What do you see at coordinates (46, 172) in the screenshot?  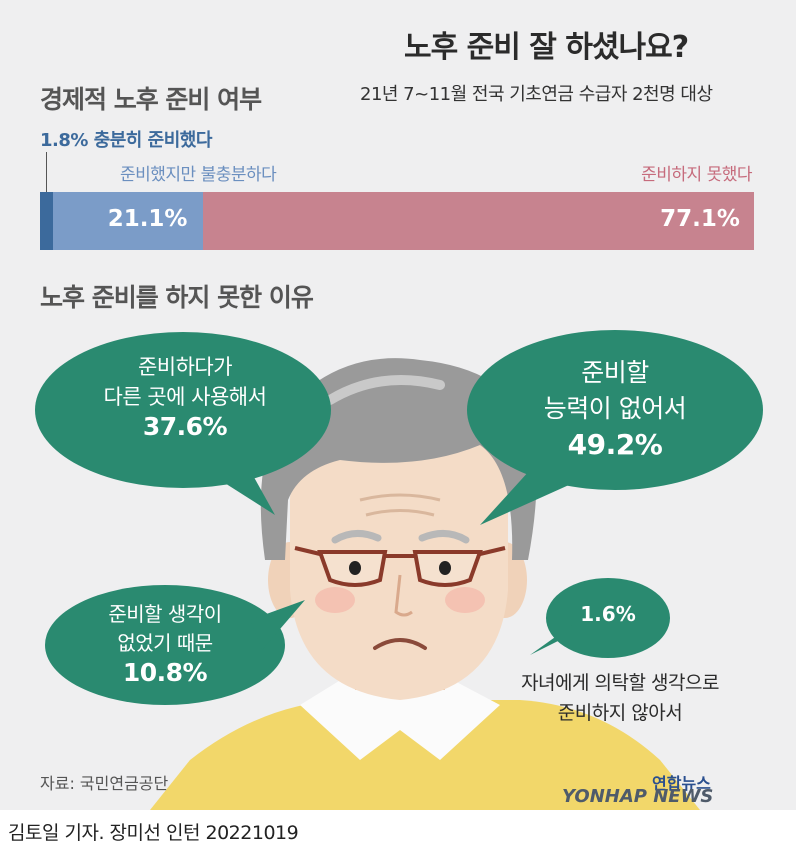 I see `leader-line` at bounding box center [46, 172].